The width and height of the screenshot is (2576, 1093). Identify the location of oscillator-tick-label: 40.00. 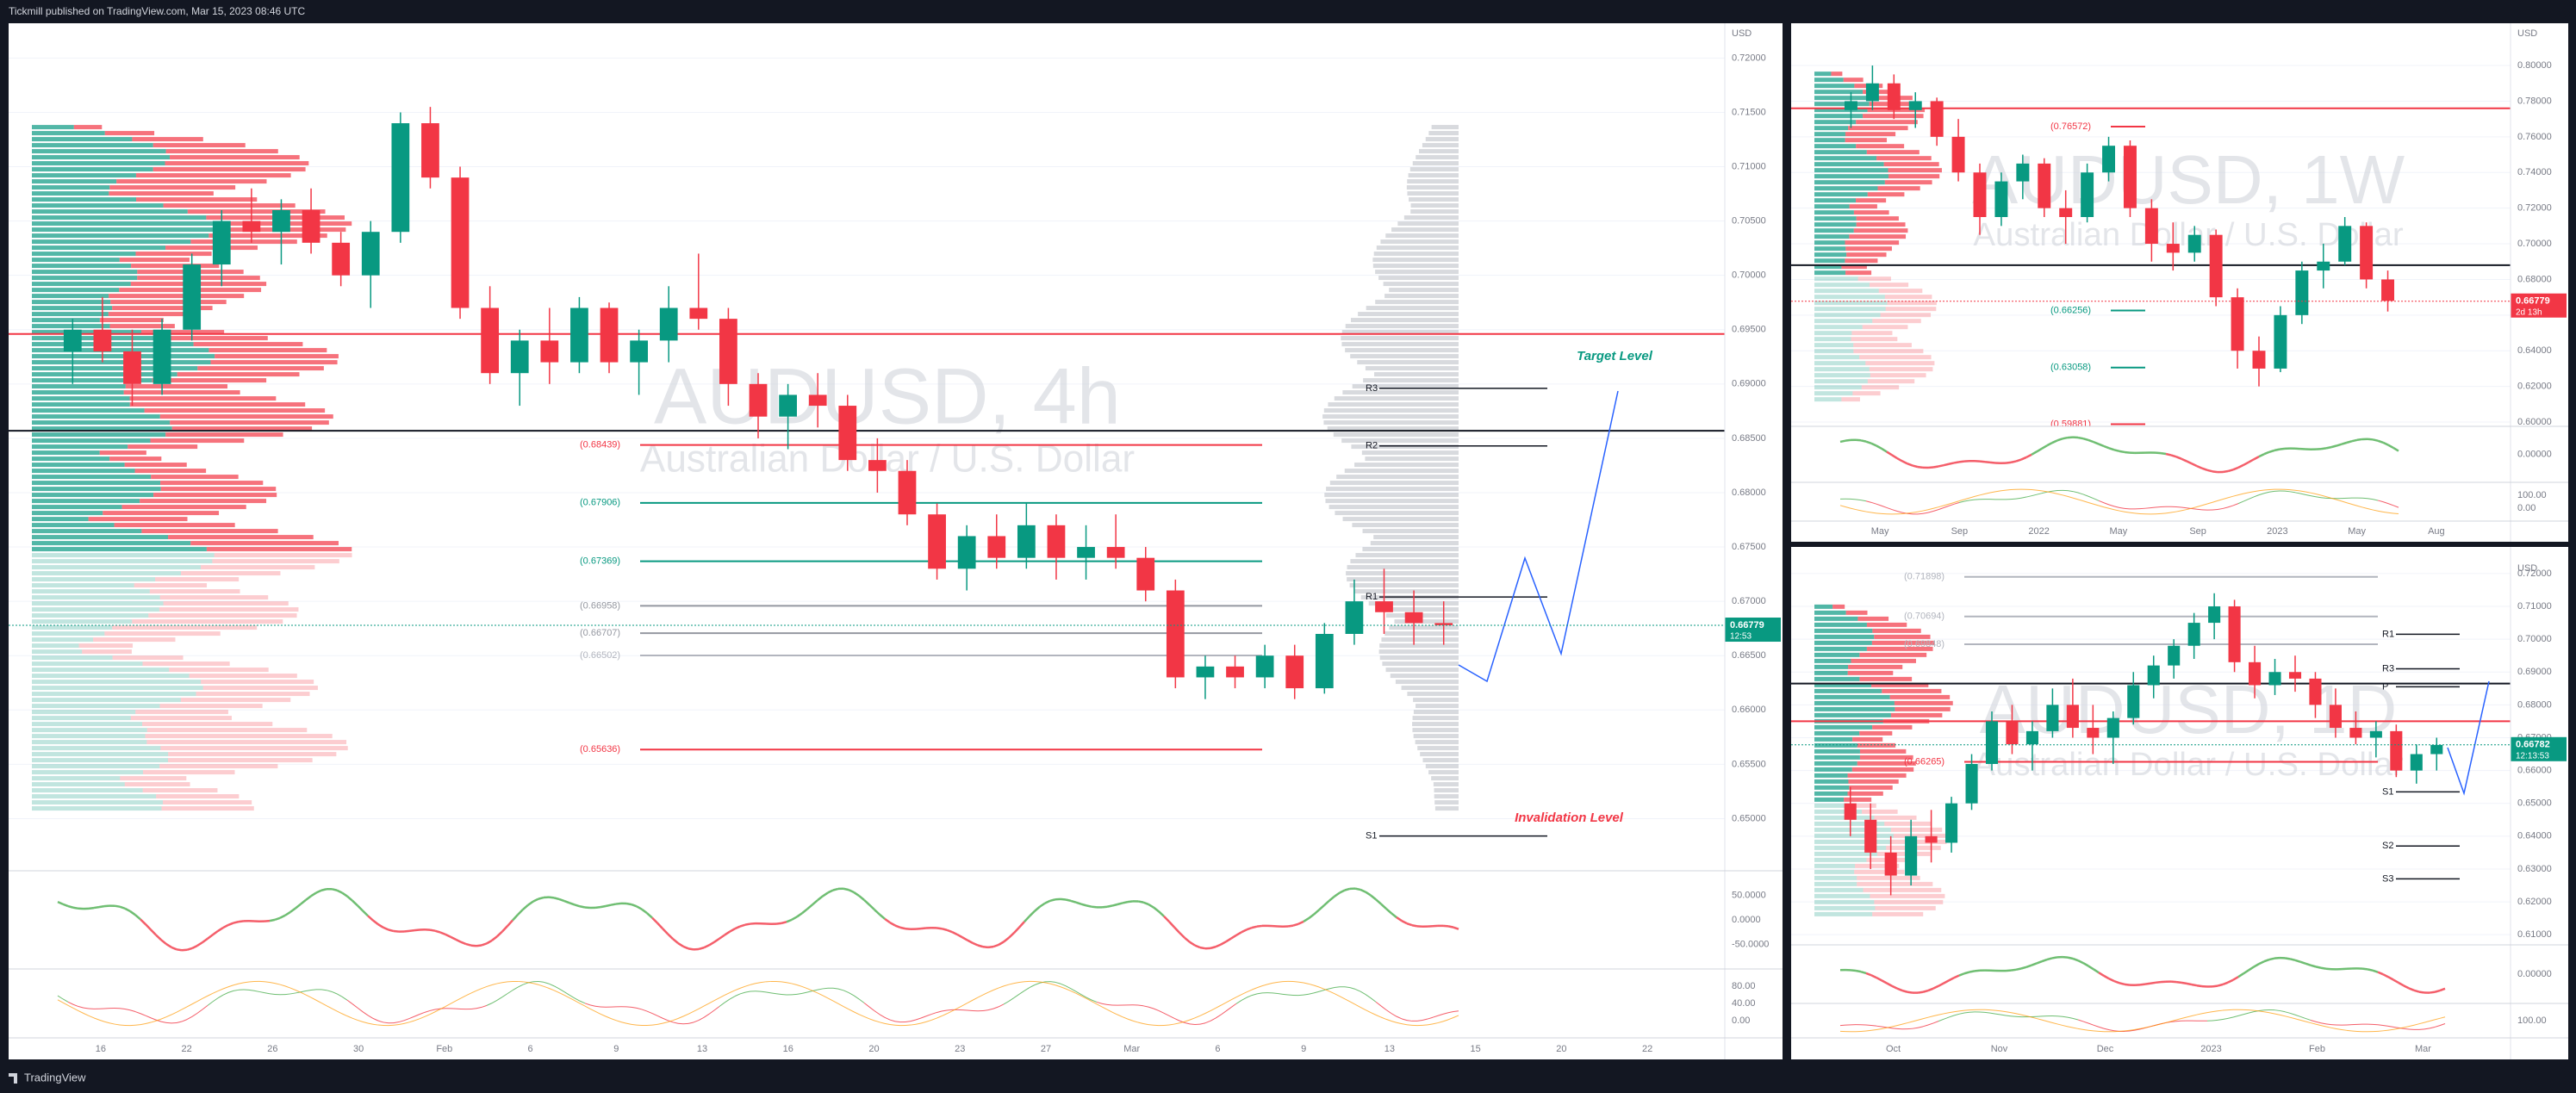
(1744, 1003).